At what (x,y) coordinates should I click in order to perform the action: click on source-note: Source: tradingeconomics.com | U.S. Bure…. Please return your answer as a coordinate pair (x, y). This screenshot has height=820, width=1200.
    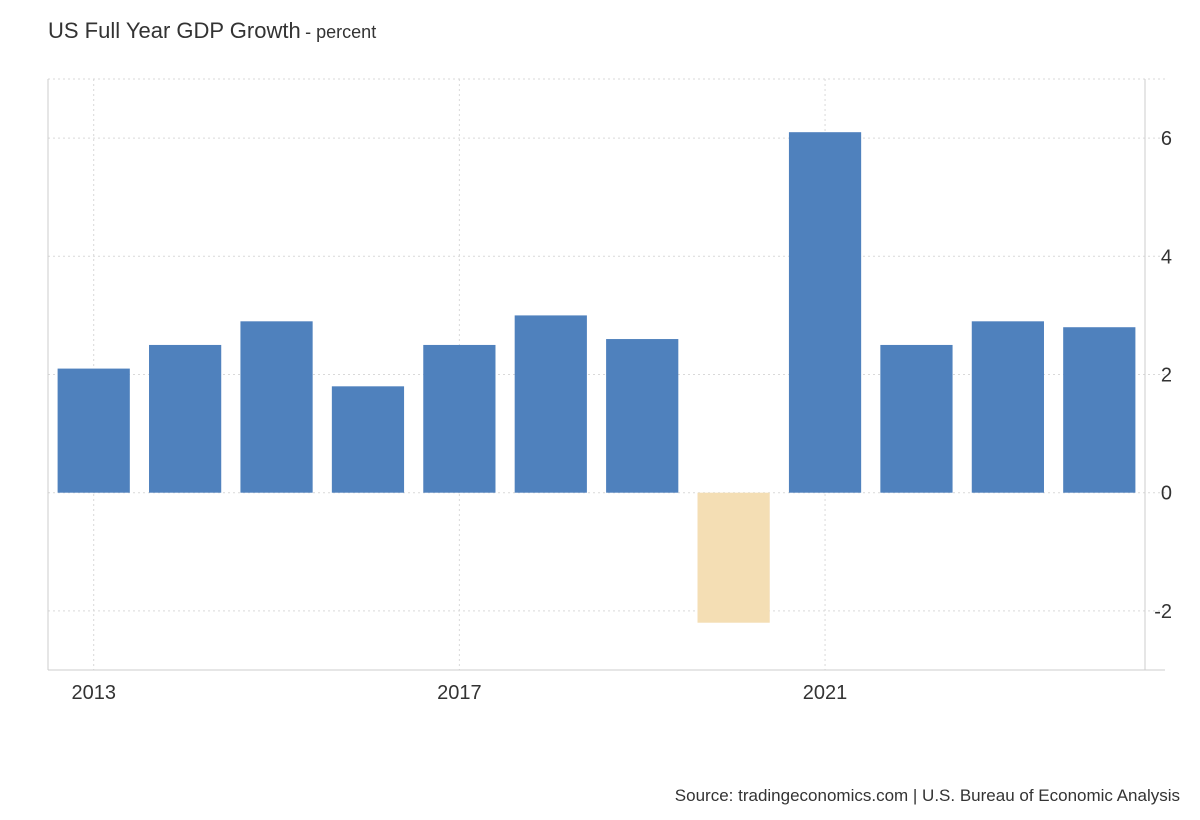
    Looking at the image, I should click on (927, 795).